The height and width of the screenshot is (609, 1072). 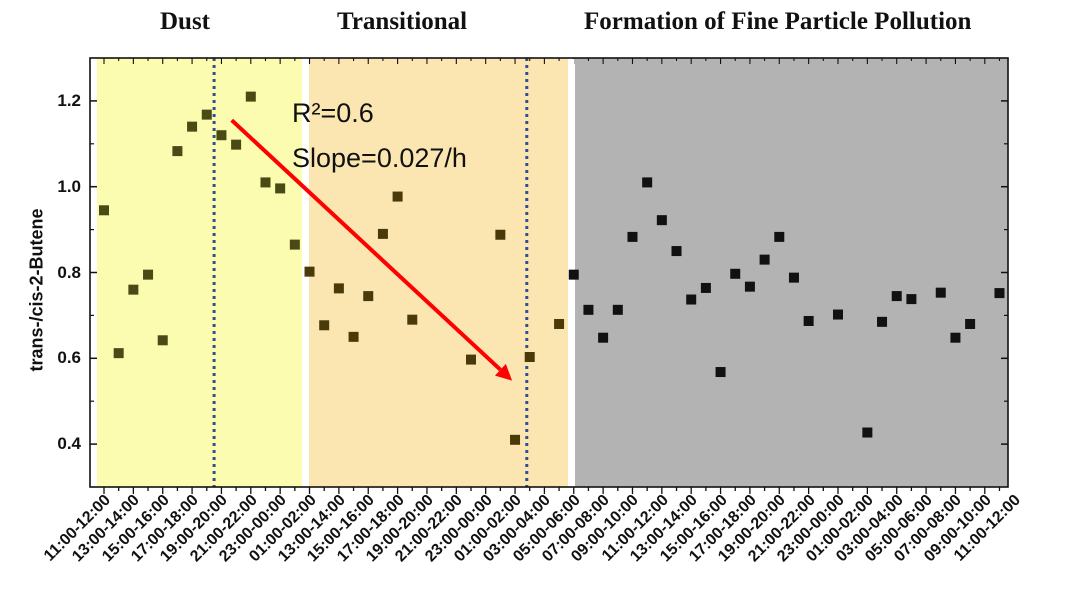 What do you see at coordinates (36, 290) in the screenshot?
I see `y-axis-label: trans-/cis-2-Butene` at bounding box center [36, 290].